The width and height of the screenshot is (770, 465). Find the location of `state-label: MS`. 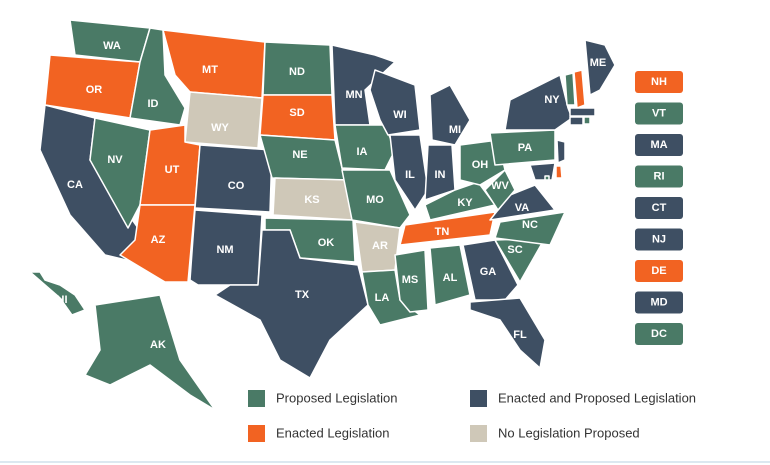

state-label: MS is located at coordinates (410, 280).